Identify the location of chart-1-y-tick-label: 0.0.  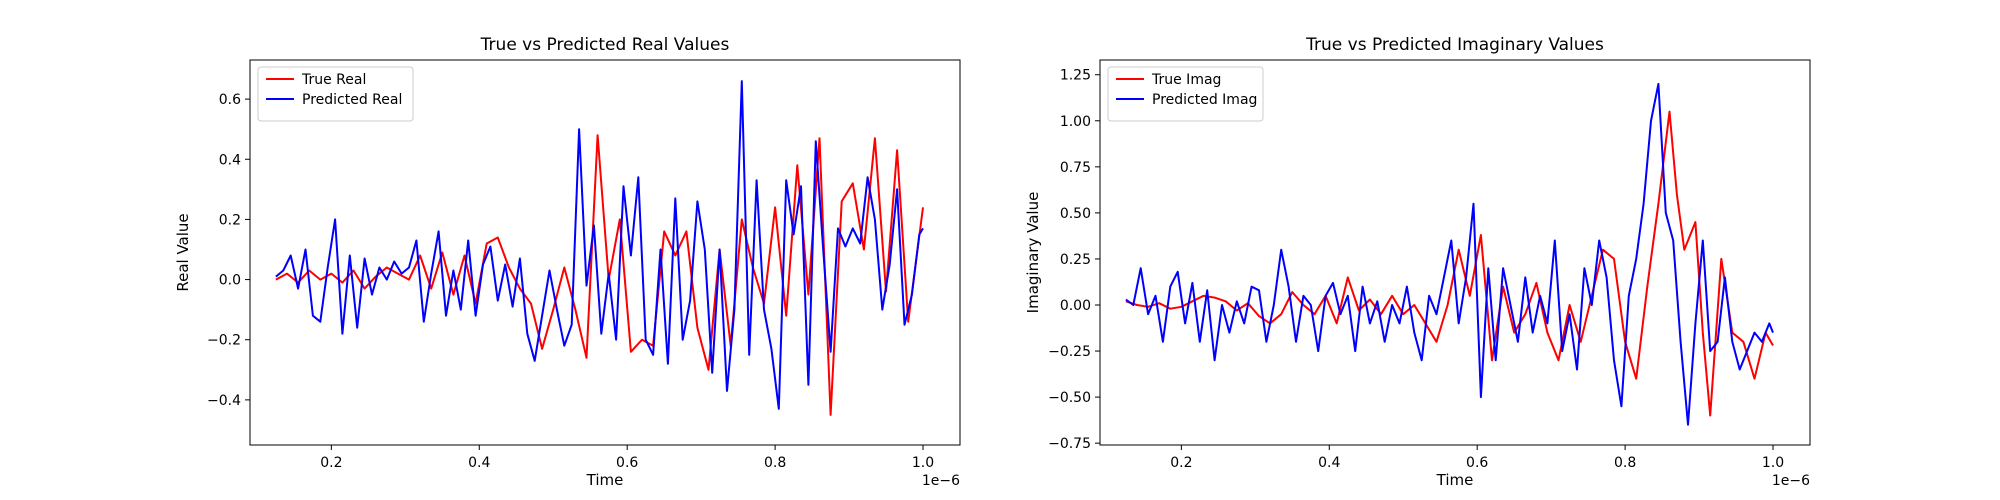
(230, 281).